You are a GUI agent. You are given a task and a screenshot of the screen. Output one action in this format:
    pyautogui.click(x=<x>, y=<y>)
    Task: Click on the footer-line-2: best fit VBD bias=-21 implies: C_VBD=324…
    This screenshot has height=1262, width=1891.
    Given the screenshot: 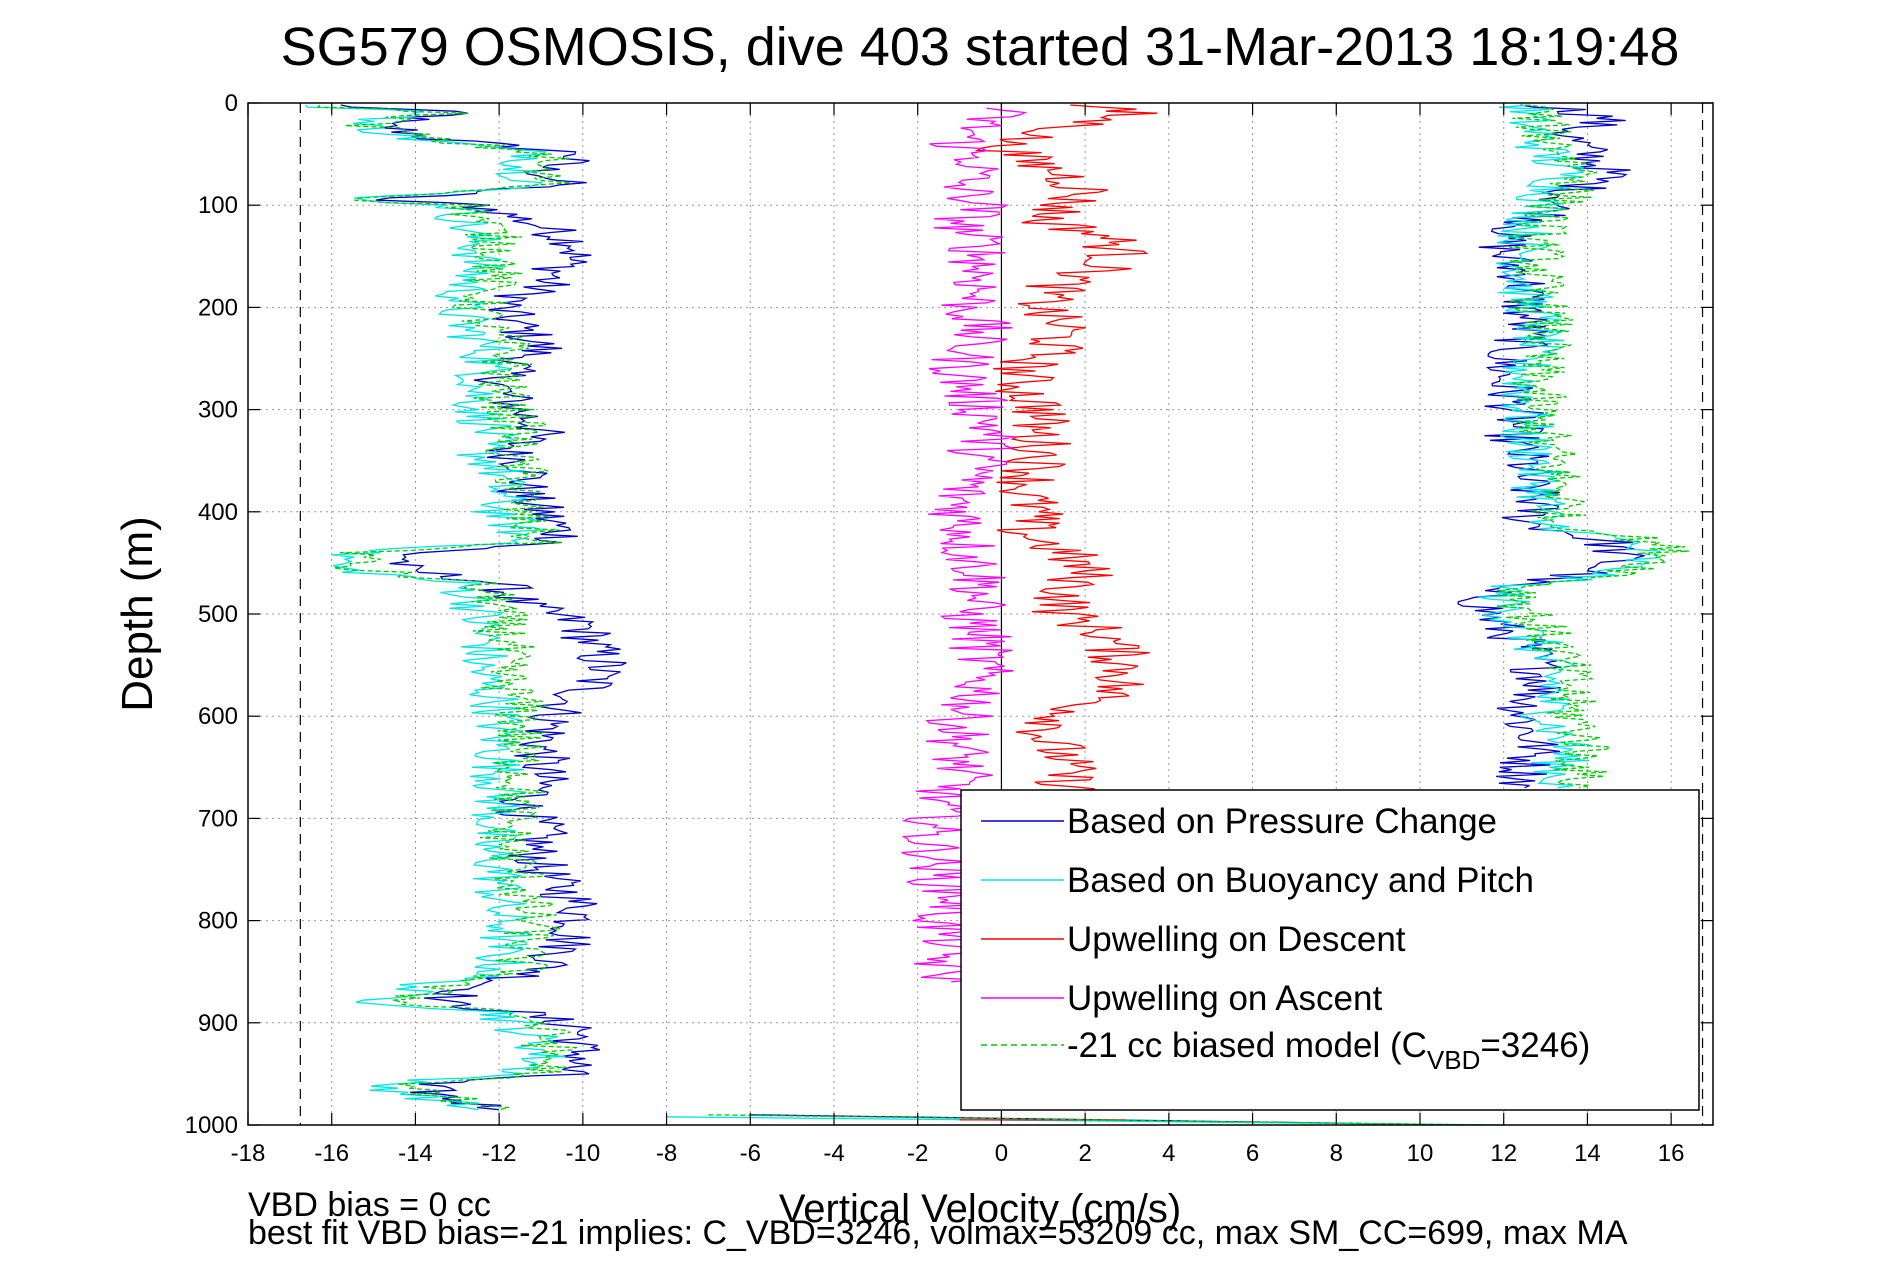 What is the action you would take?
    pyautogui.click(x=938, y=1233)
    